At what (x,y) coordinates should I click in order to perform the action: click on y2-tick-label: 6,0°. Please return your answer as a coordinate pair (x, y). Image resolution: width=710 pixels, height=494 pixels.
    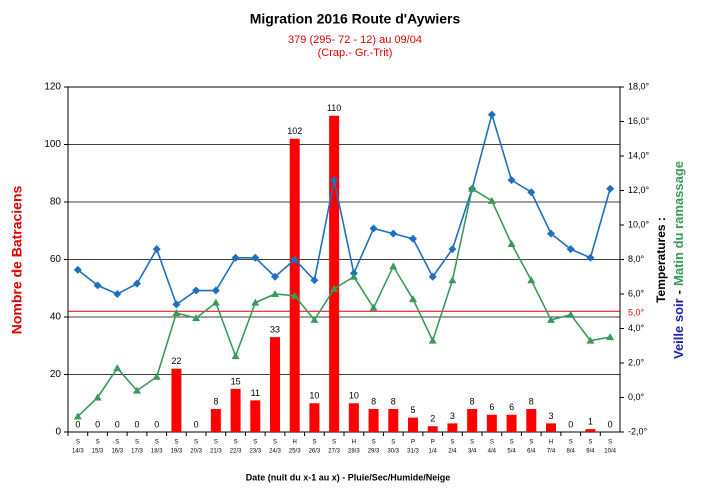
    Looking at the image, I should click on (636, 293).